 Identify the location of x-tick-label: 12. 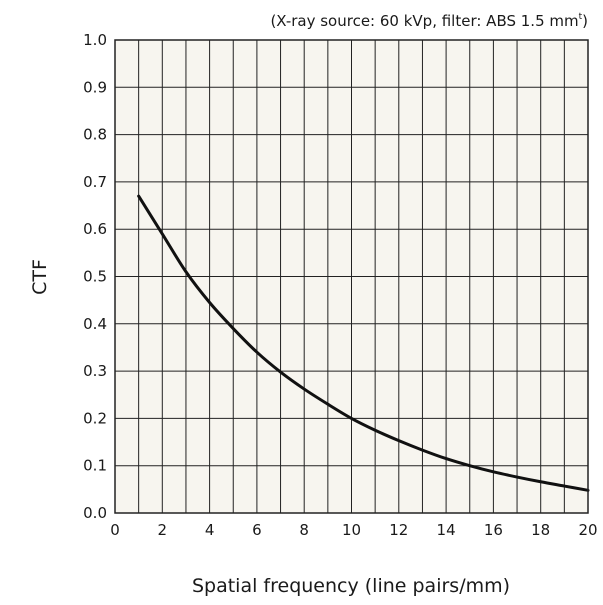
(398, 530).